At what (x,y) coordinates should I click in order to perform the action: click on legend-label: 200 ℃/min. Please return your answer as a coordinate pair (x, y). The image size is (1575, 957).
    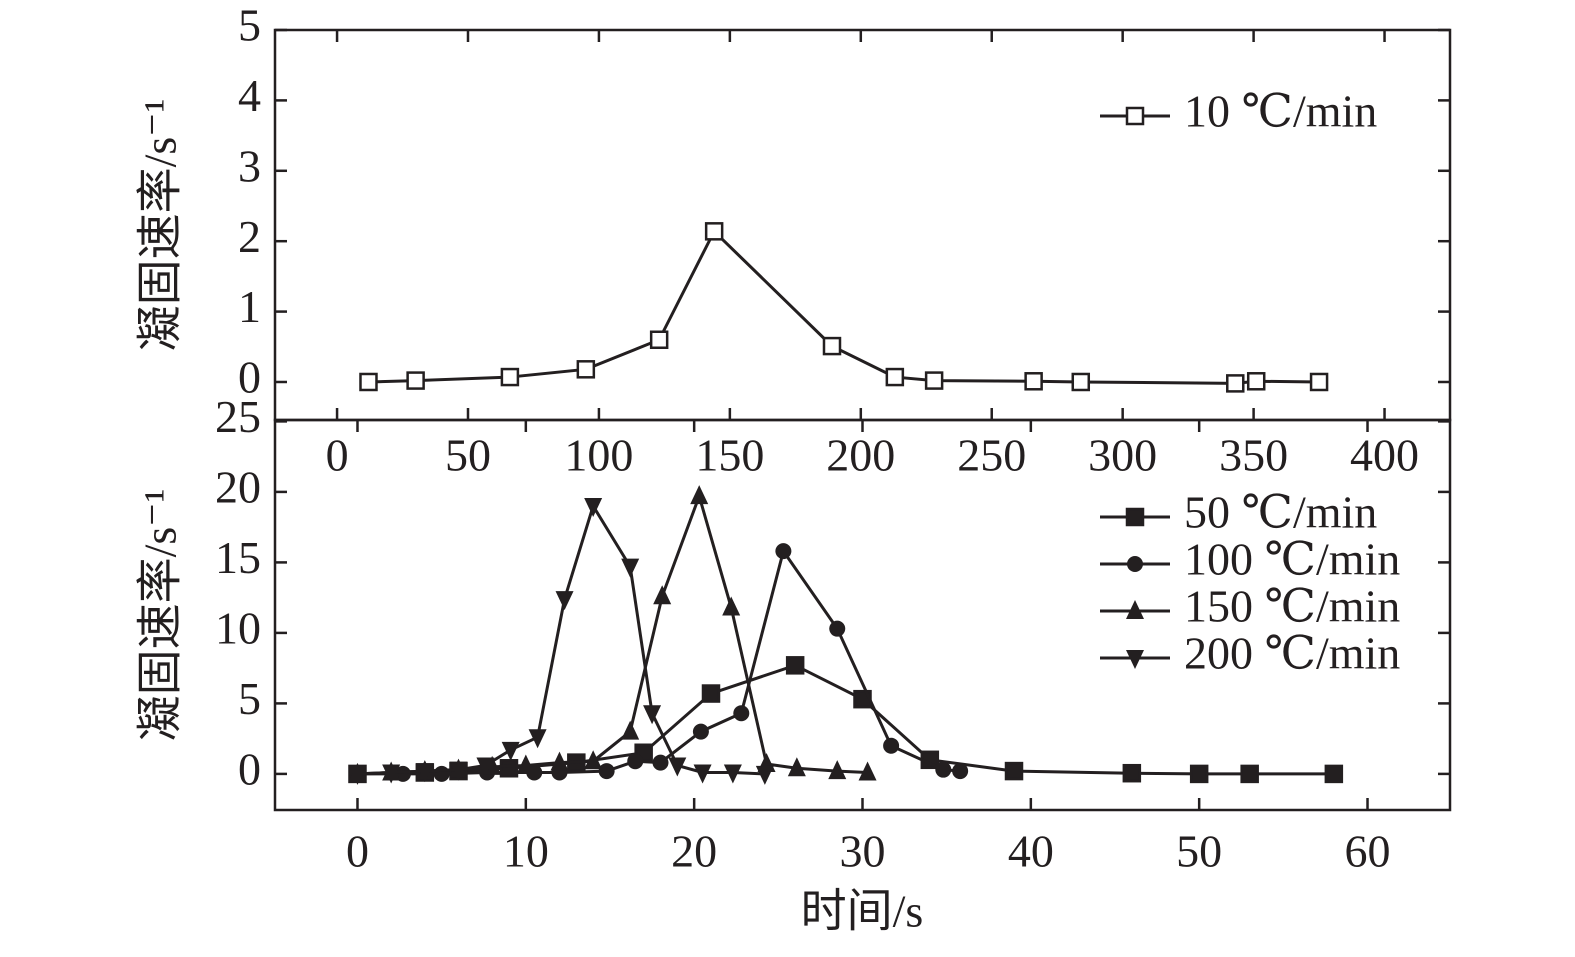
    Looking at the image, I should click on (1292, 653).